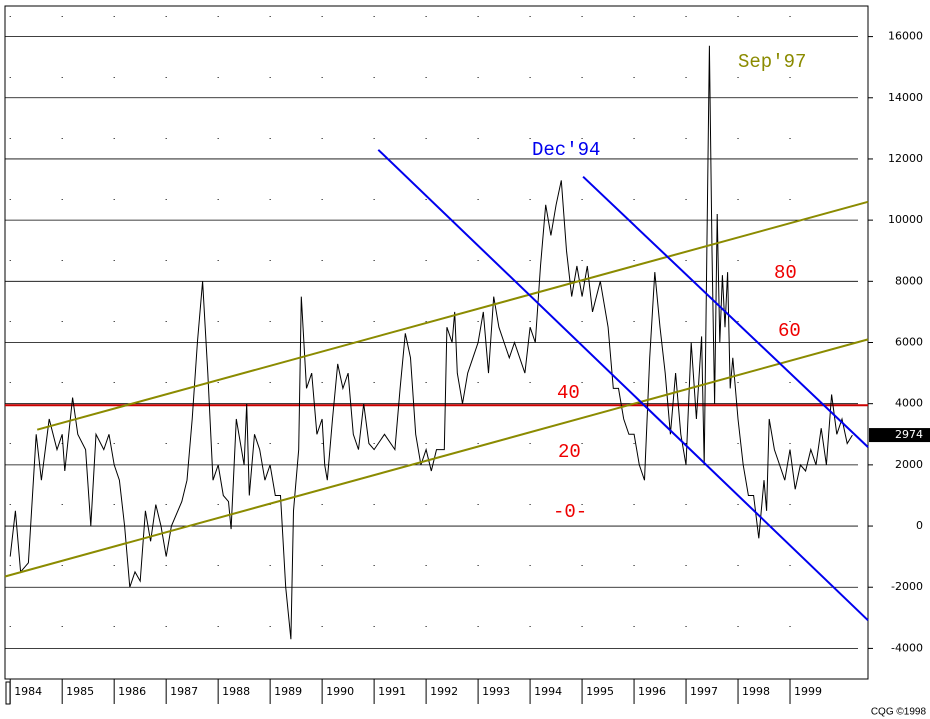 This screenshot has width=930, height=719. Describe the element at coordinates (392, 691) in the screenshot. I see `x-tick-label: 1991` at that location.